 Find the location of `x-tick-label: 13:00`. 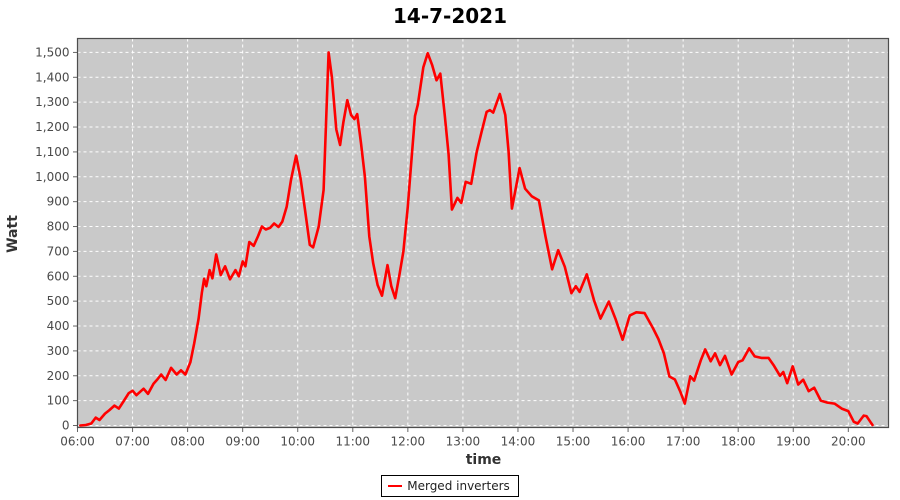

x-tick-label: 13:00 is located at coordinates (463, 442).